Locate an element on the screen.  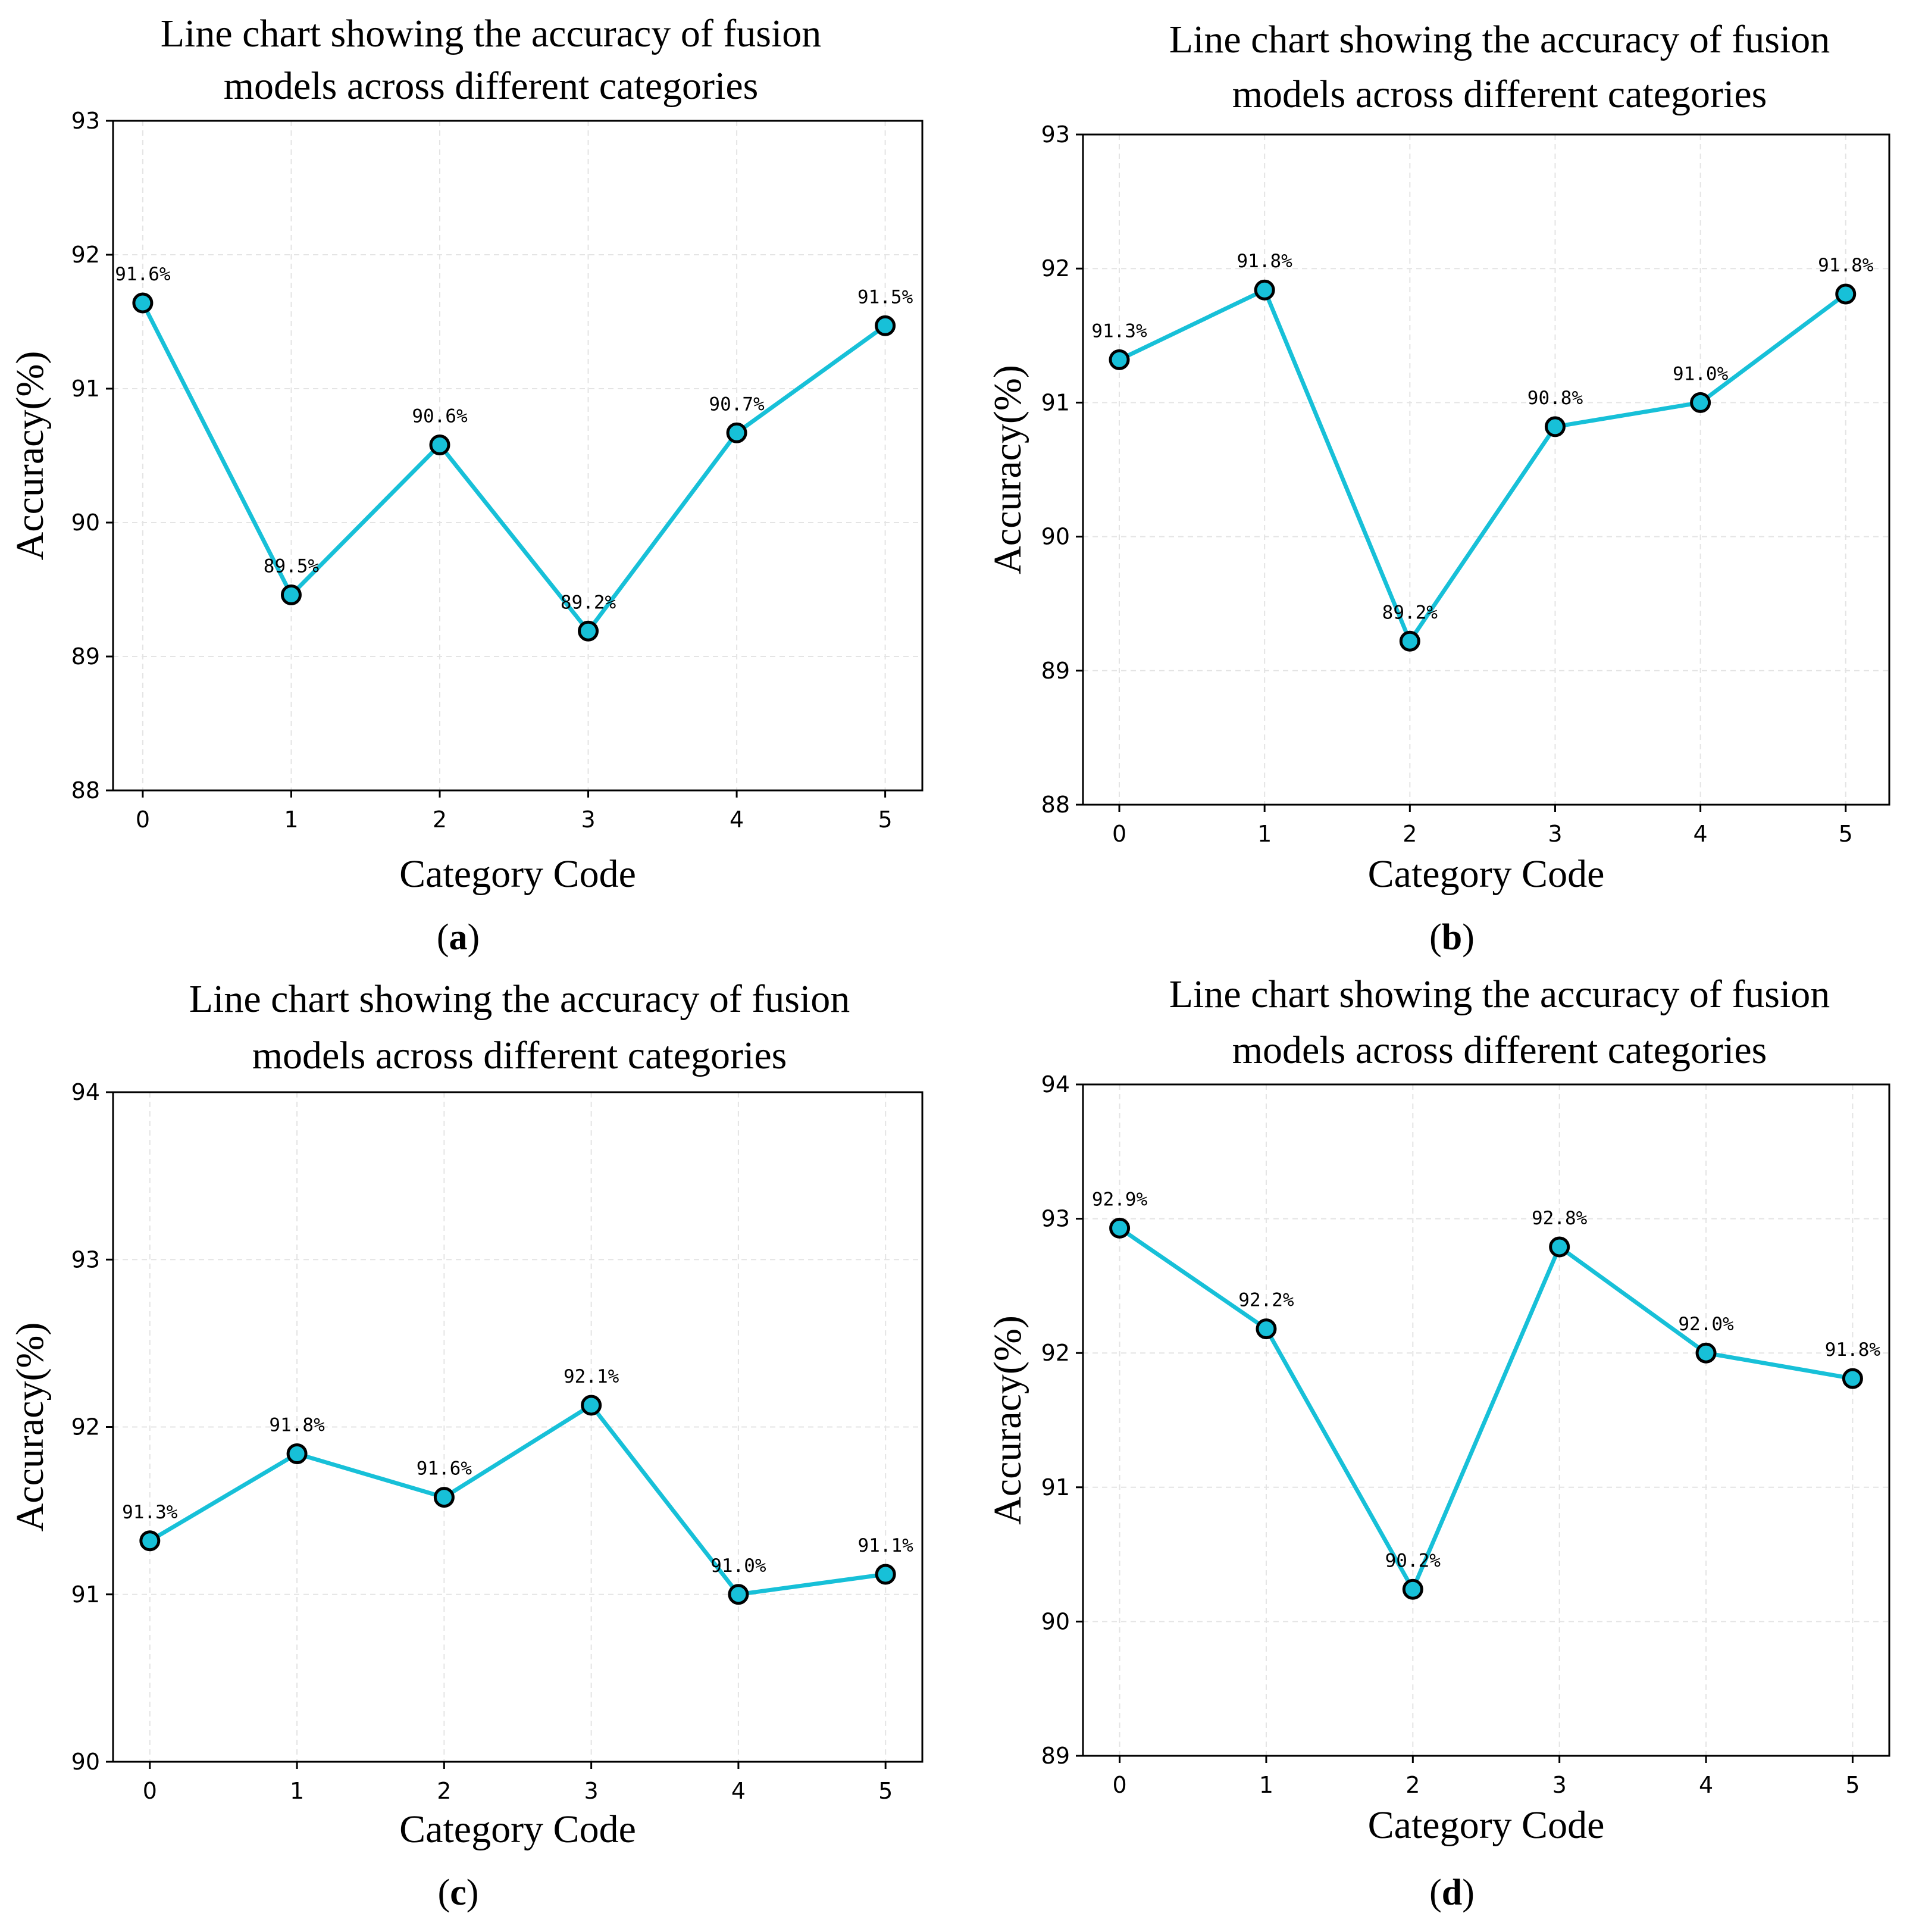
panel-caption: (c) is located at coordinates (459, 1892).